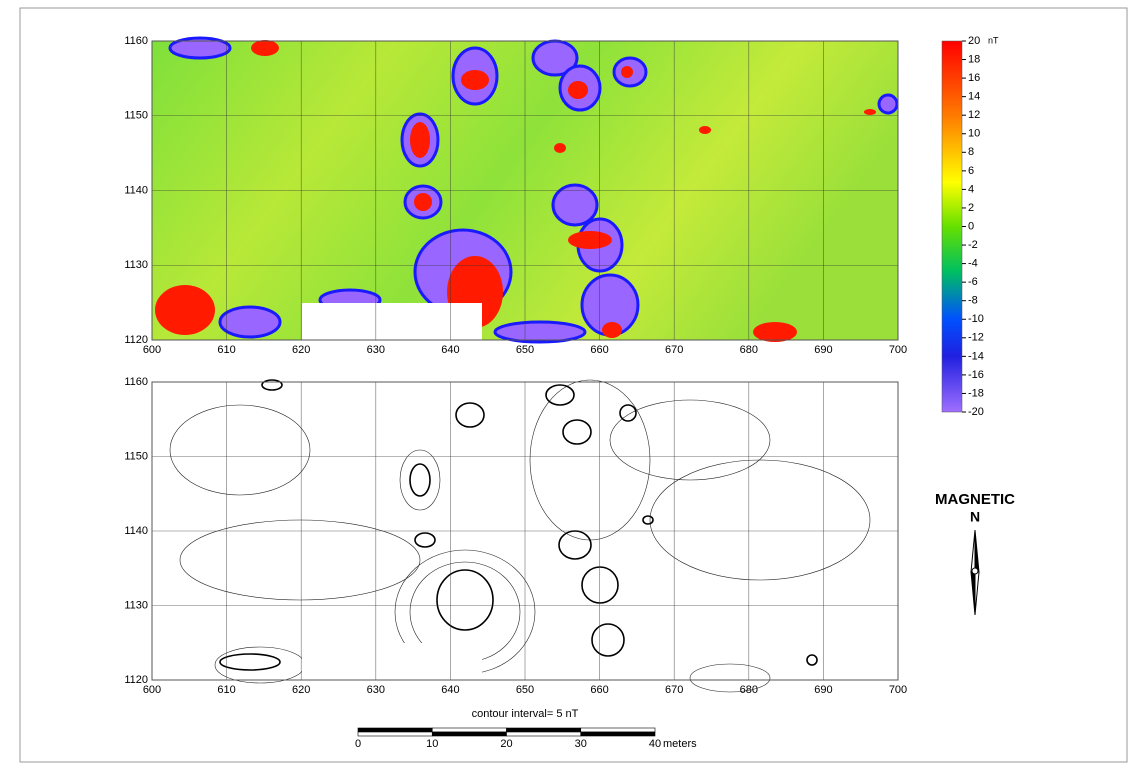 The width and height of the screenshot is (1147, 776). Describe the element at coordinates (655, 744) in the screenshot. I see `scale-label: 40` at that location.